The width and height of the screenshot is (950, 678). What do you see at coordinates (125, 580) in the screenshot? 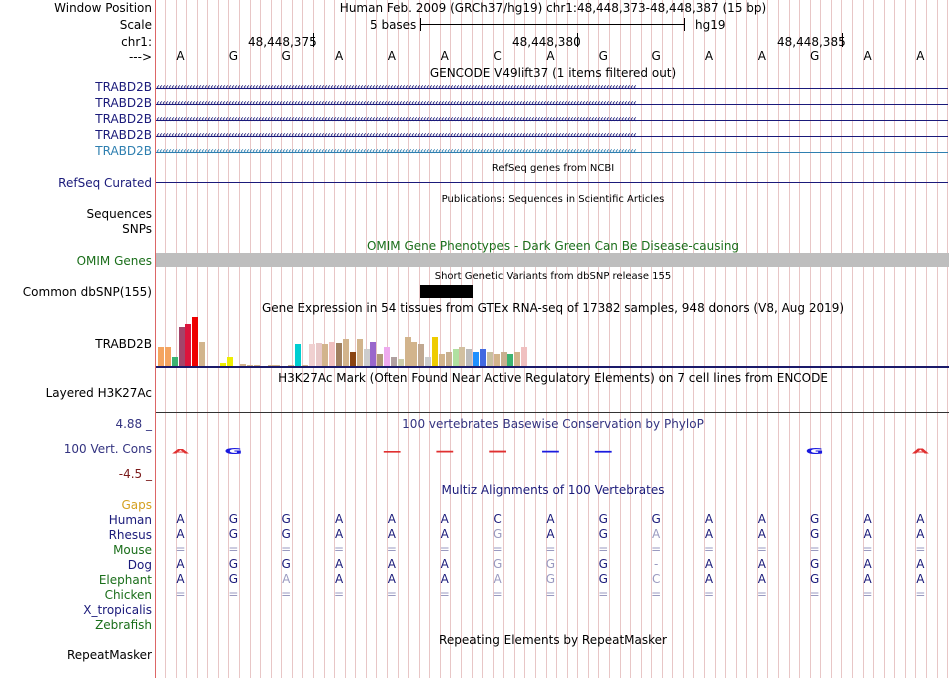
I see `species-label: Elephant` at bounding box center [125, 580].